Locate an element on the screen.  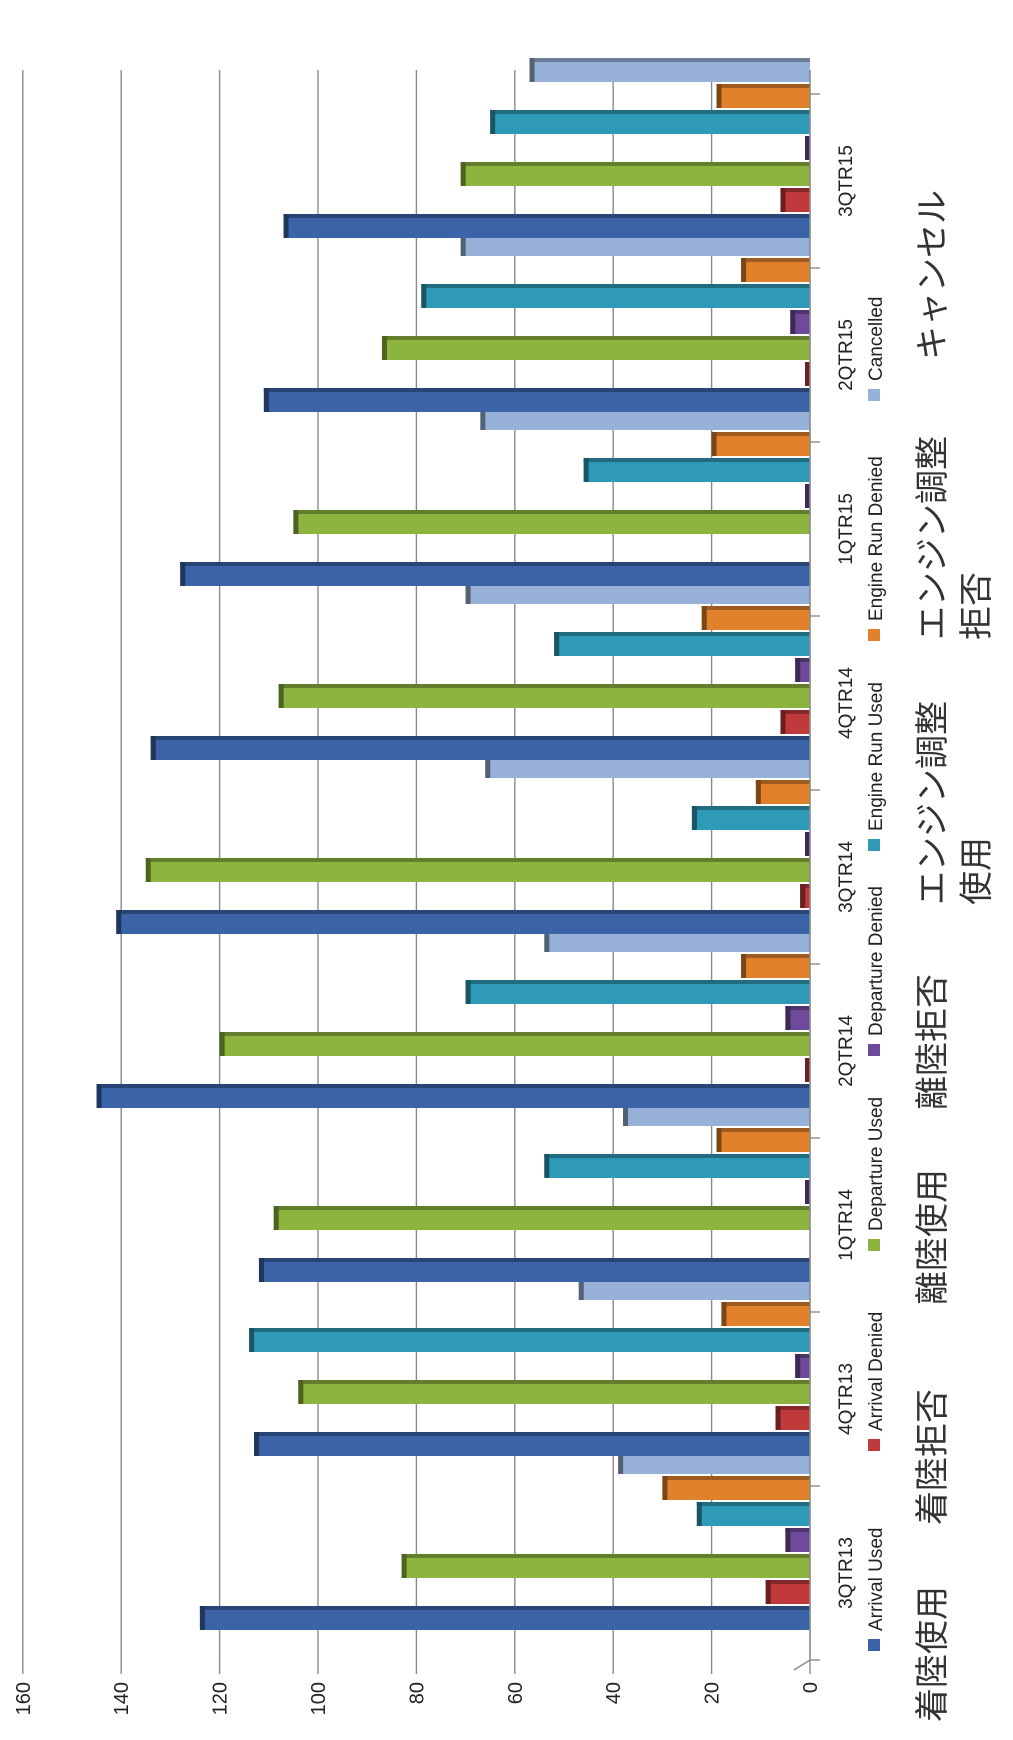
annotation-label: エンジン調整 is located at coordinates (933, 538).